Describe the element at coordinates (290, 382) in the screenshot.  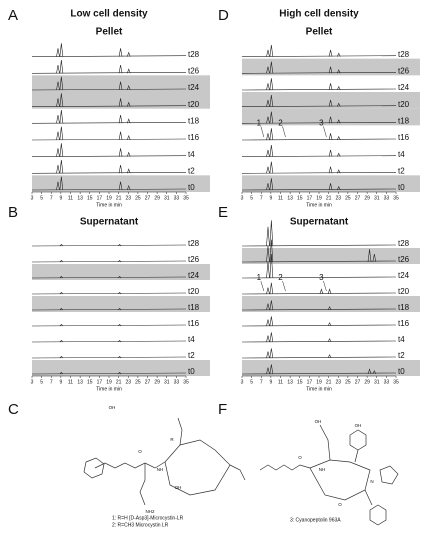
I see `x-tick-label: 13` at that location.